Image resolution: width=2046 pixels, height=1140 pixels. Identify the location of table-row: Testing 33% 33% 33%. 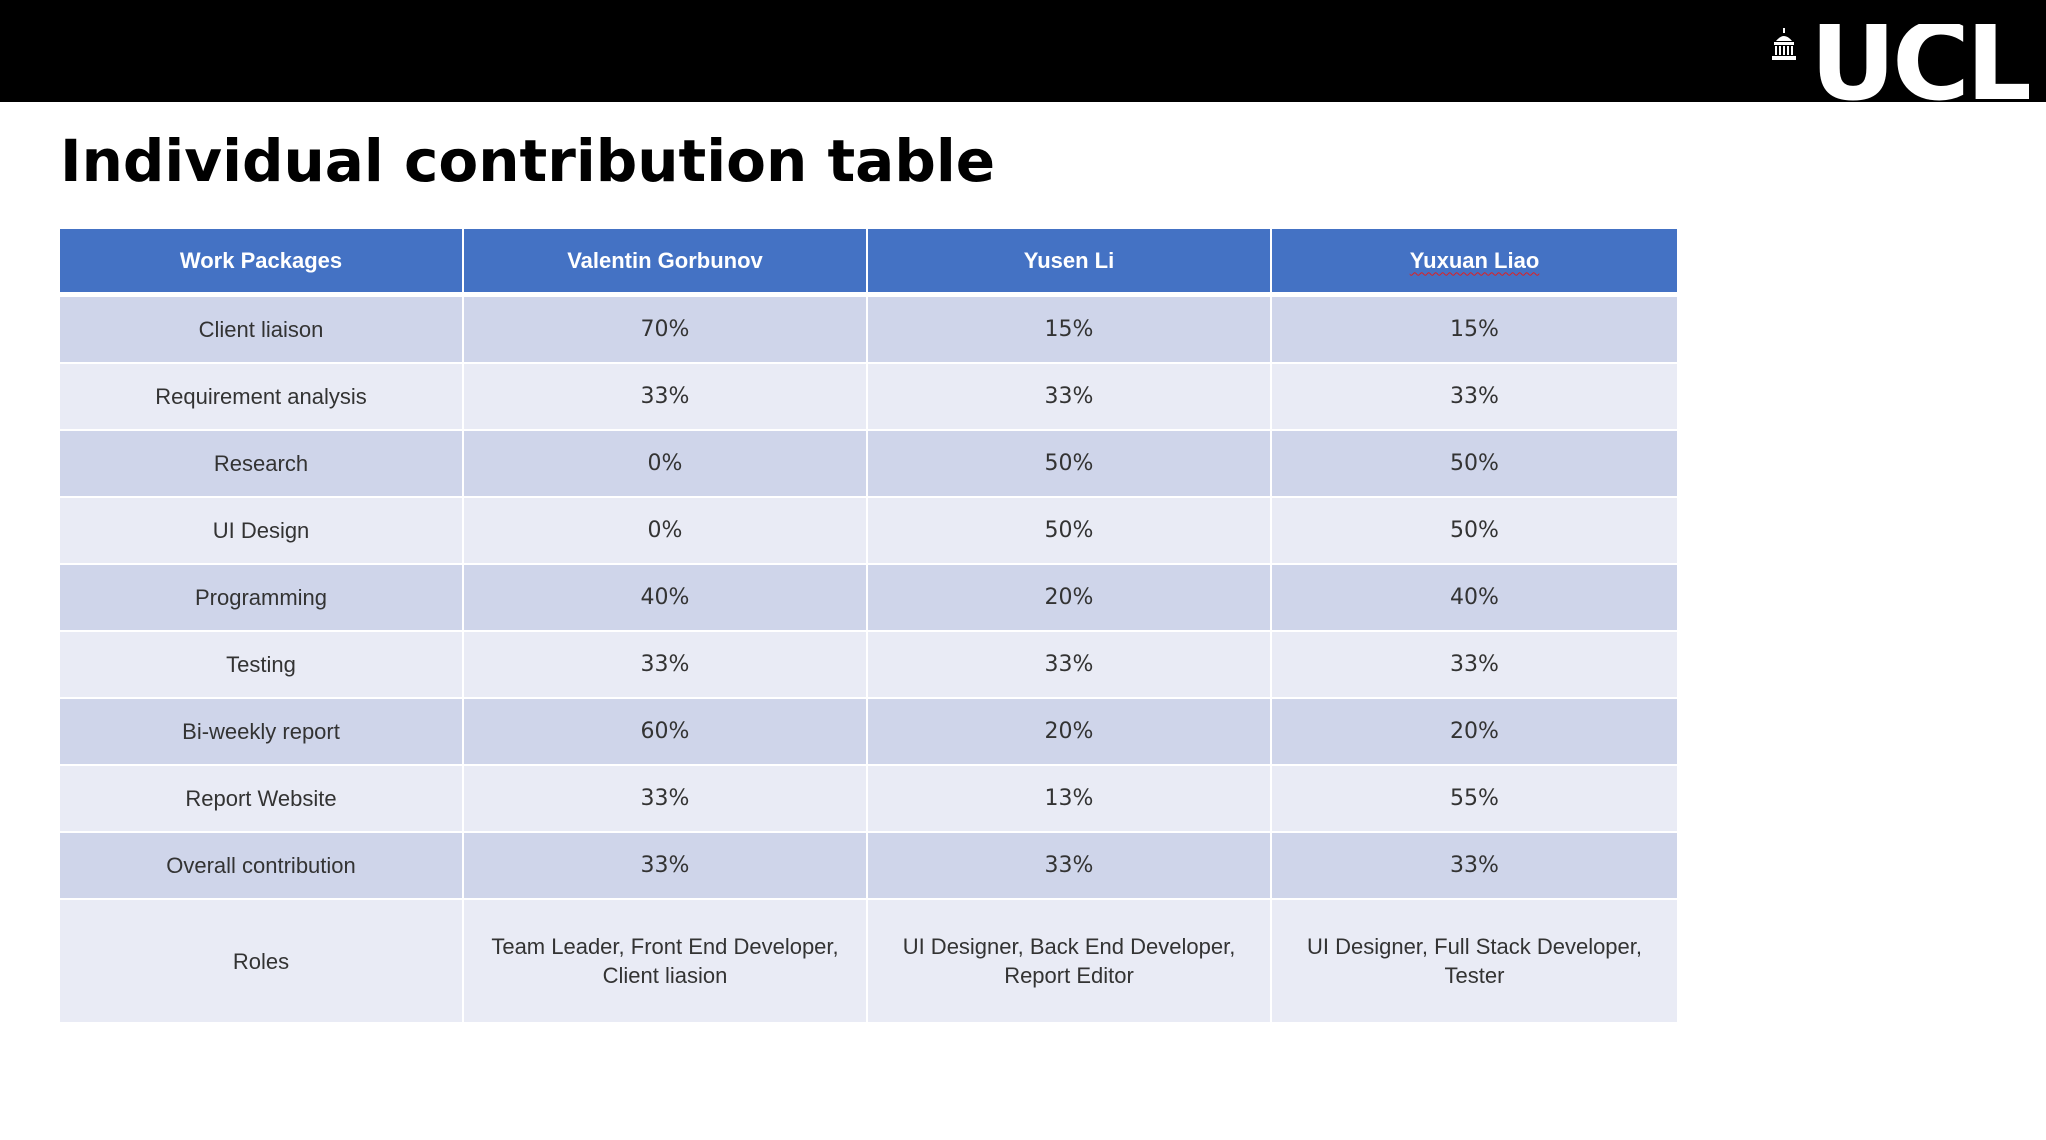
(868, 665).